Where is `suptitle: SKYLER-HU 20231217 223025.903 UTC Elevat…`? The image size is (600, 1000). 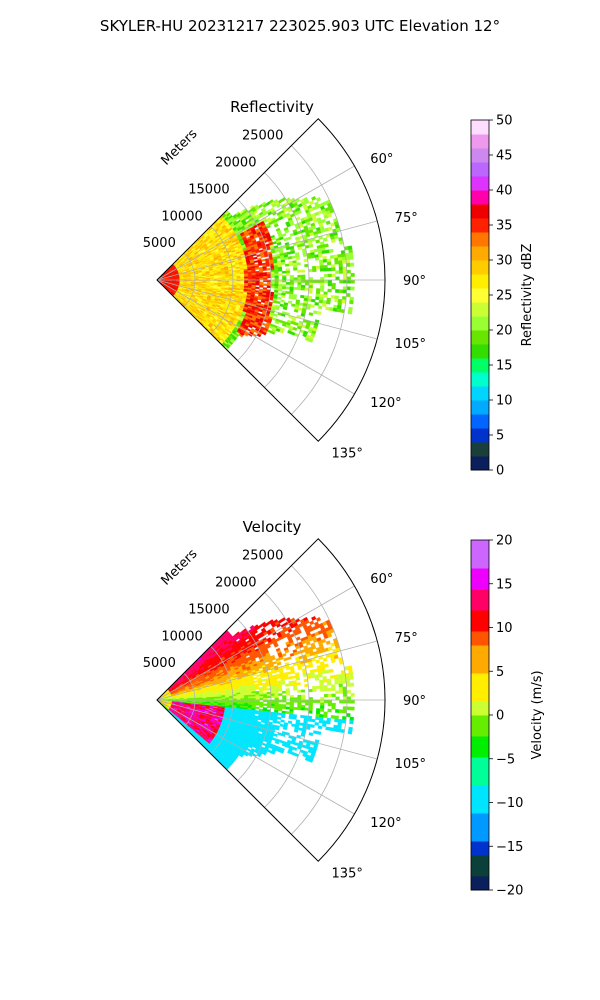
suptitle: SKYLER-HU 20231217 223025.903 UTC Elevat… is located at coordinates (300, 26).